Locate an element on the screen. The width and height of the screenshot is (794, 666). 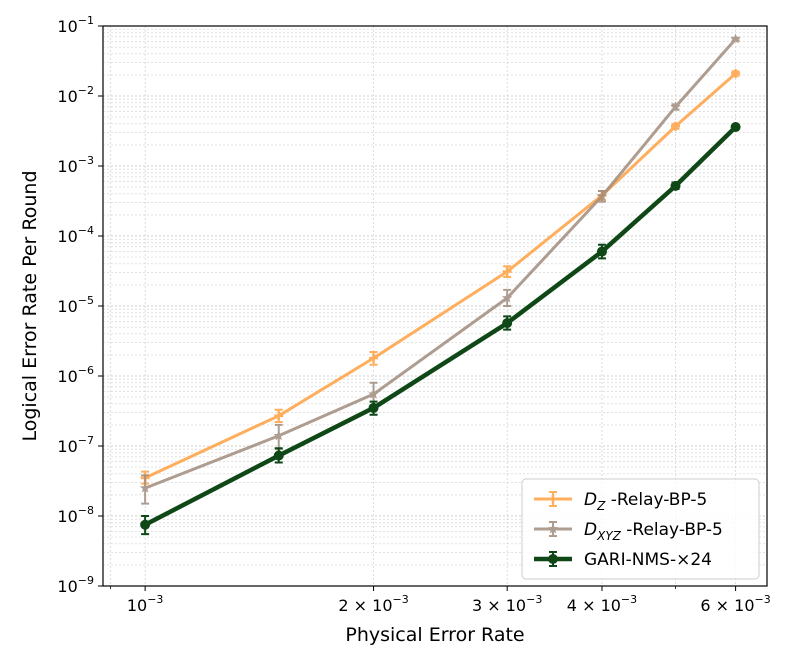
y-tick-label: 10⁻³ is located at coordinates (75, 165).